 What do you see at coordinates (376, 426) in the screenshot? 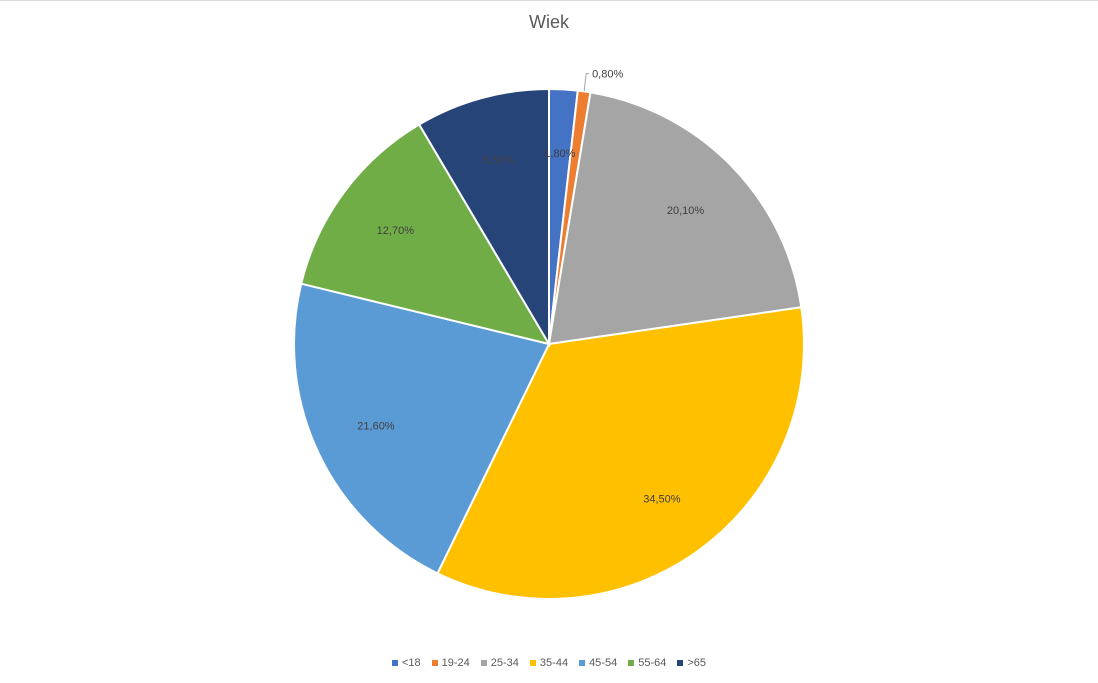
I see `data-label-5: 21,60%` at bounding box center [376, 426].